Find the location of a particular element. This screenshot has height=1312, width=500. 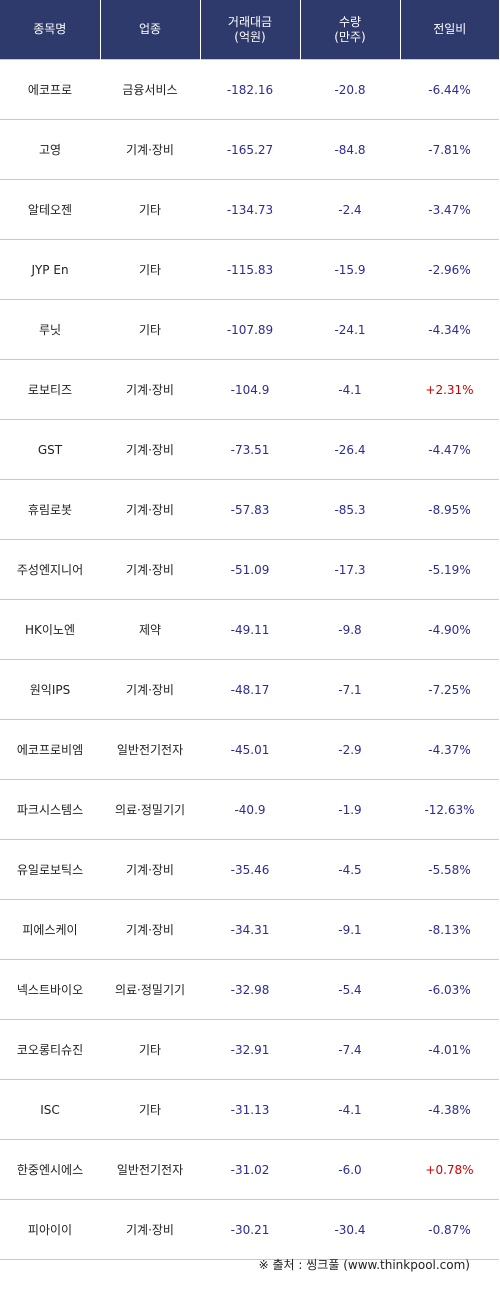

trade-volume-cell: -9.8 is located at coordinates (350, 629).